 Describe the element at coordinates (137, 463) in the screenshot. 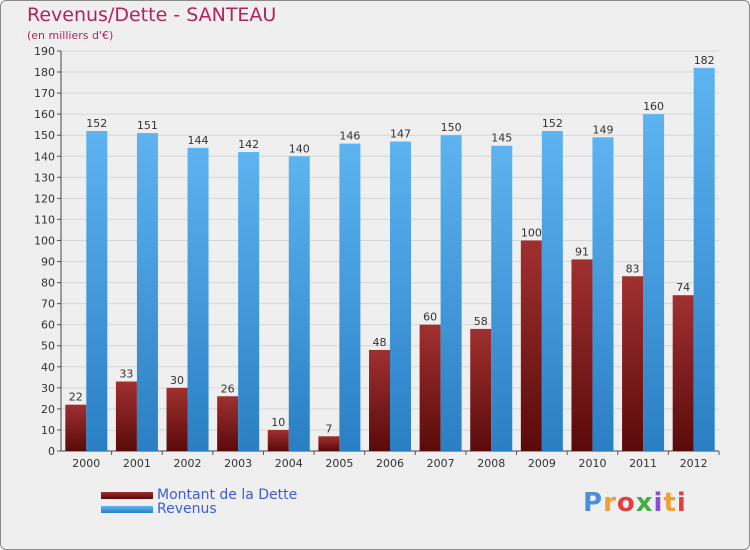

I see `x-tick-label: 2001` at that location.